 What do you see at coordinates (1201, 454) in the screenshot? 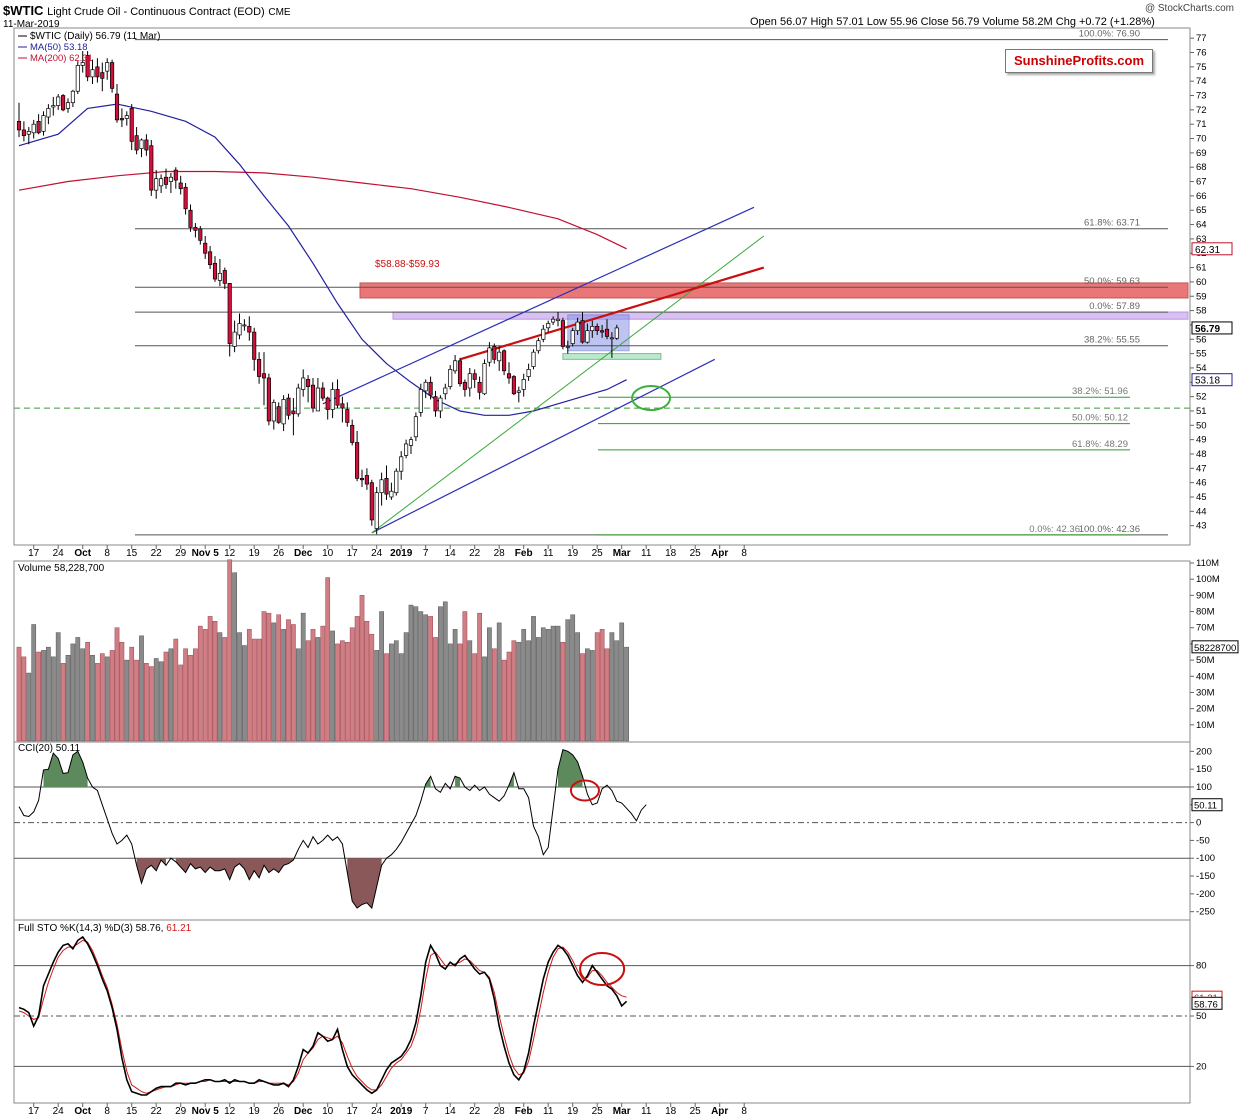
I see `price-y-tick-label: 48` at bounding box center [1201, 454].